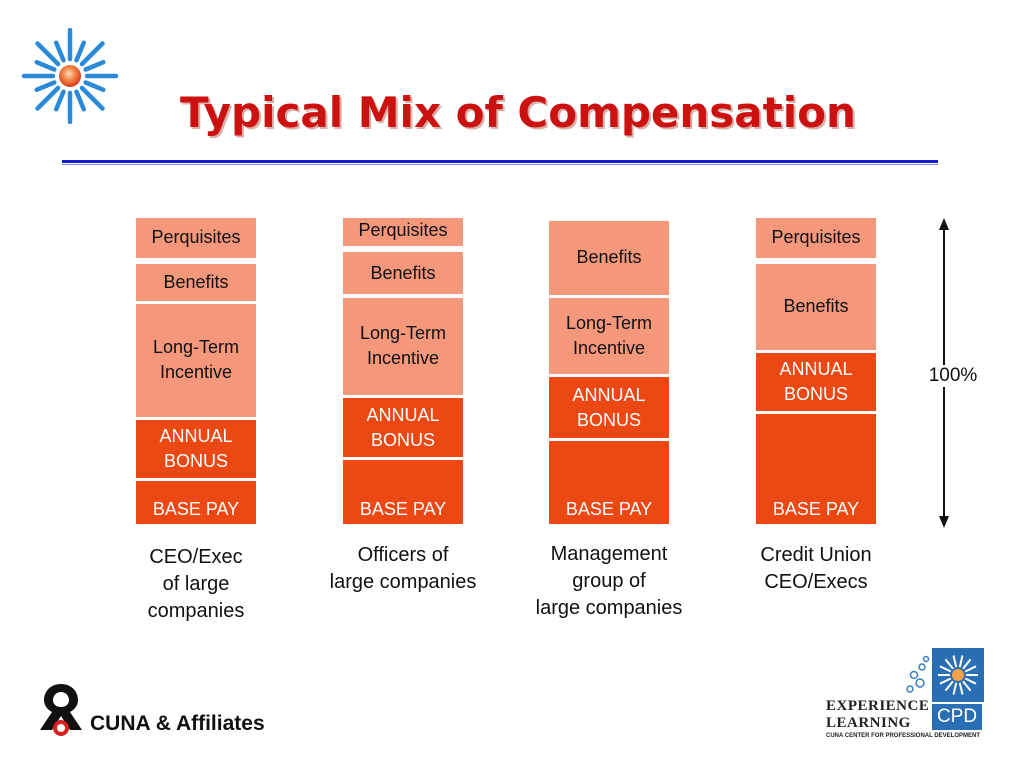 The height and width of the screenshot is (768, 1024). I want to click on category-label: Officers of large companies, so click(403, 568).